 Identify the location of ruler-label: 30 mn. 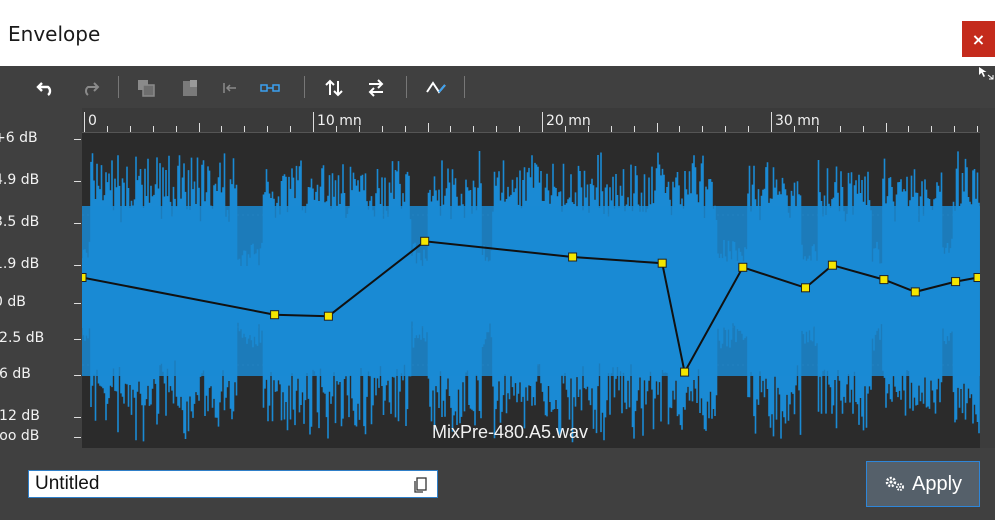
(797, 121).